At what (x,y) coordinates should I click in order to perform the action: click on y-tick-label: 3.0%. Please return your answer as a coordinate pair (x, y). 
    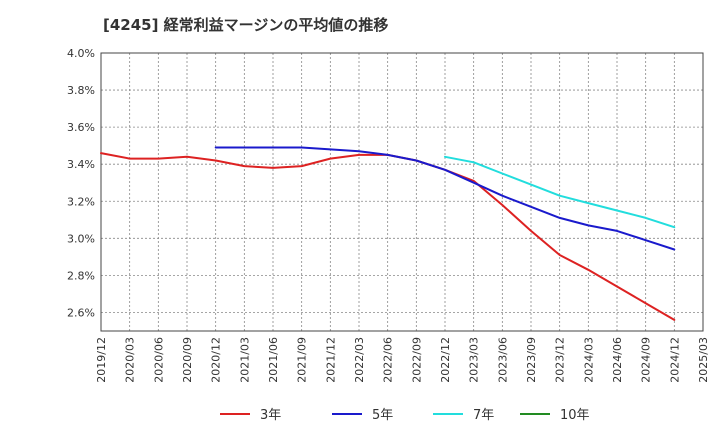
    Looking at the image, I should click on (81, 238).